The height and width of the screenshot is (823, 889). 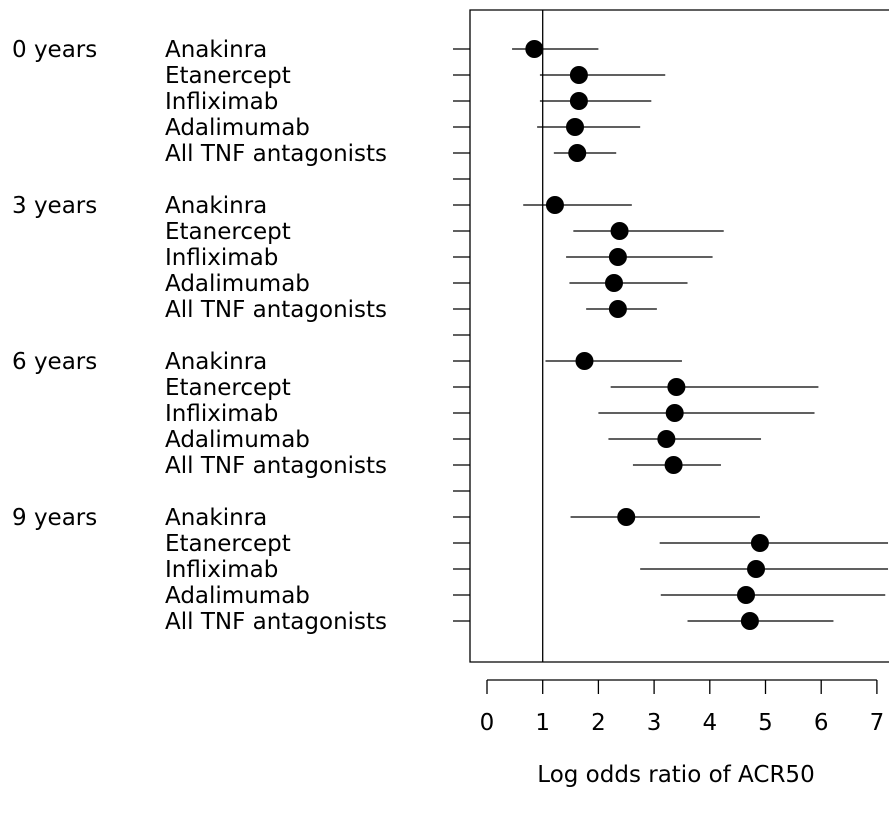 What do you see at coordinates (542, 723) in the screenshot?
I see `x-tick-label: 1` at bounding box center [542, 723].